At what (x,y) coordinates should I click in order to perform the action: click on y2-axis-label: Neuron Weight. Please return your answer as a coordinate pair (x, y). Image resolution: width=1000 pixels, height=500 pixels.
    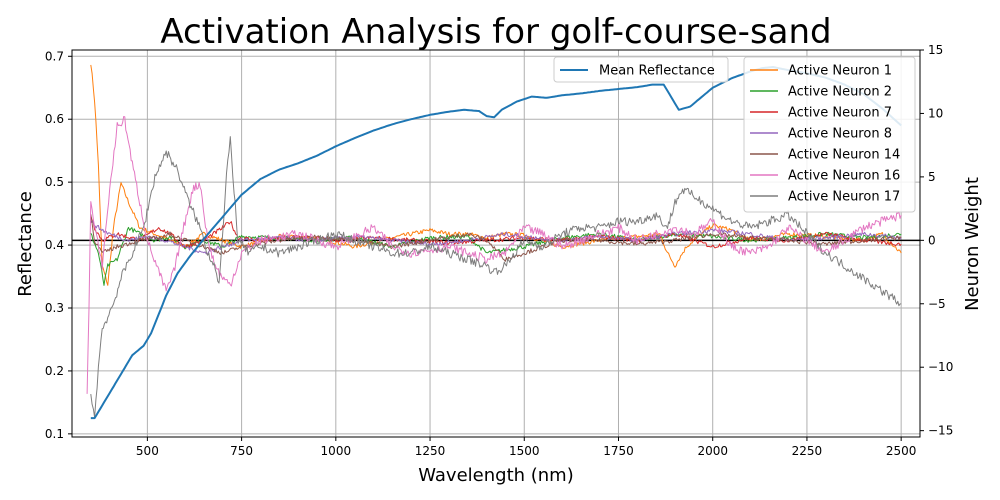
    Looking at the image, I should click on (972, 244).